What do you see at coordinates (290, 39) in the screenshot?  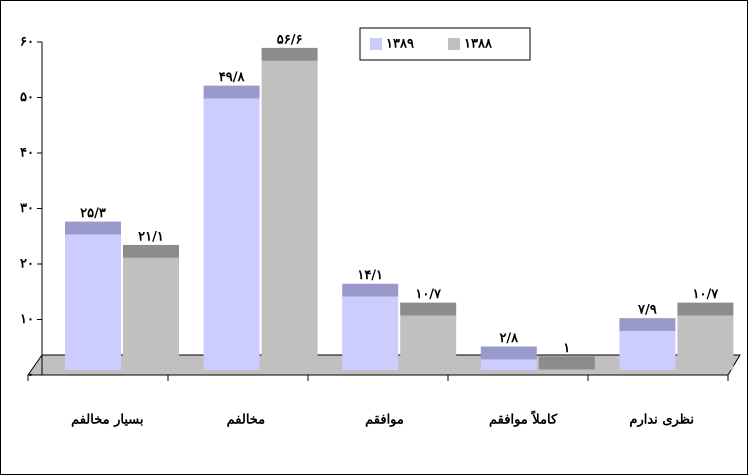 I see `data-label: ۵۶/۶` at bounding box center [290, 39].